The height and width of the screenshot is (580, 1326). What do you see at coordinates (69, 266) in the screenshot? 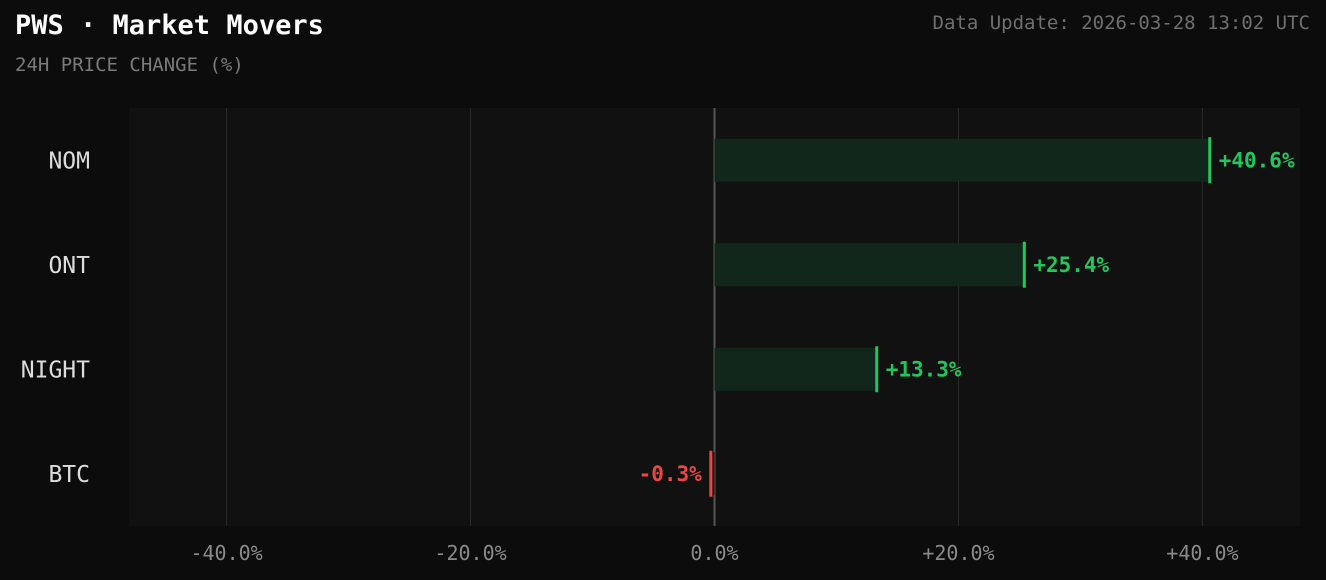
I see `category-label: ONT` at bounding box center [69, 266].